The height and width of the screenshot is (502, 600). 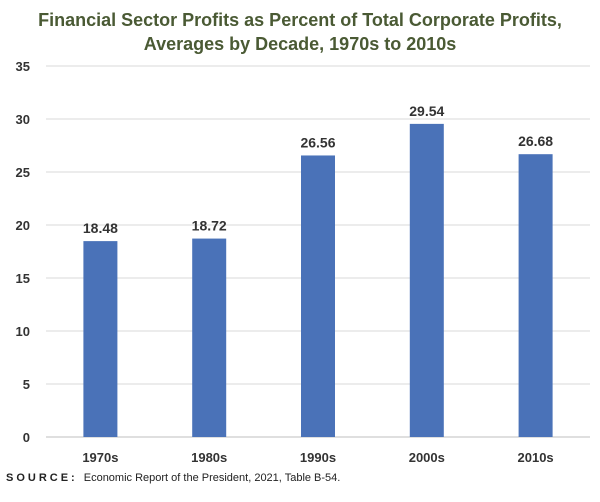 What do you see at coordinates (535, 141) in the screenshot?
I see `data-label: 26.68` at bounding box center [535, 141].